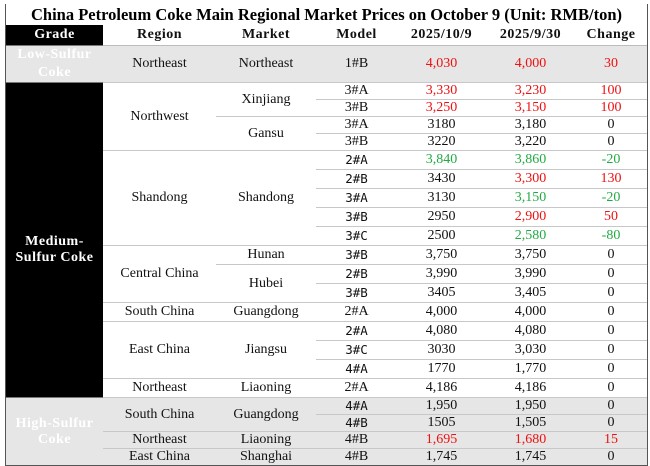 The width and height of the screenshot is (650, 466). I want to click on header-change: Change, so click(611, 34).